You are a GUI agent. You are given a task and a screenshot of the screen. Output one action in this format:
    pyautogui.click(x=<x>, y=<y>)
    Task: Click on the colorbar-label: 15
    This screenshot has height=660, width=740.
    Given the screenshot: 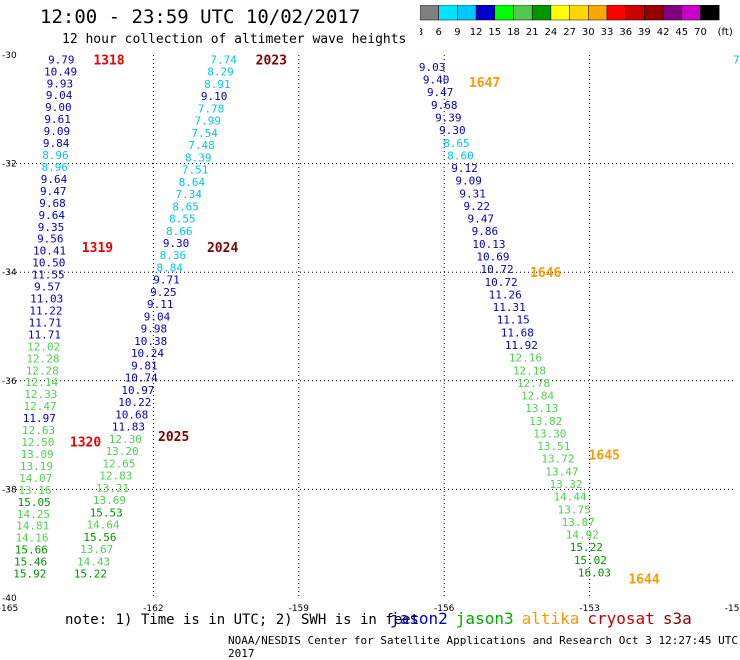 What is the action you would take?
    pyautogui.click(x=494, y=32)
    